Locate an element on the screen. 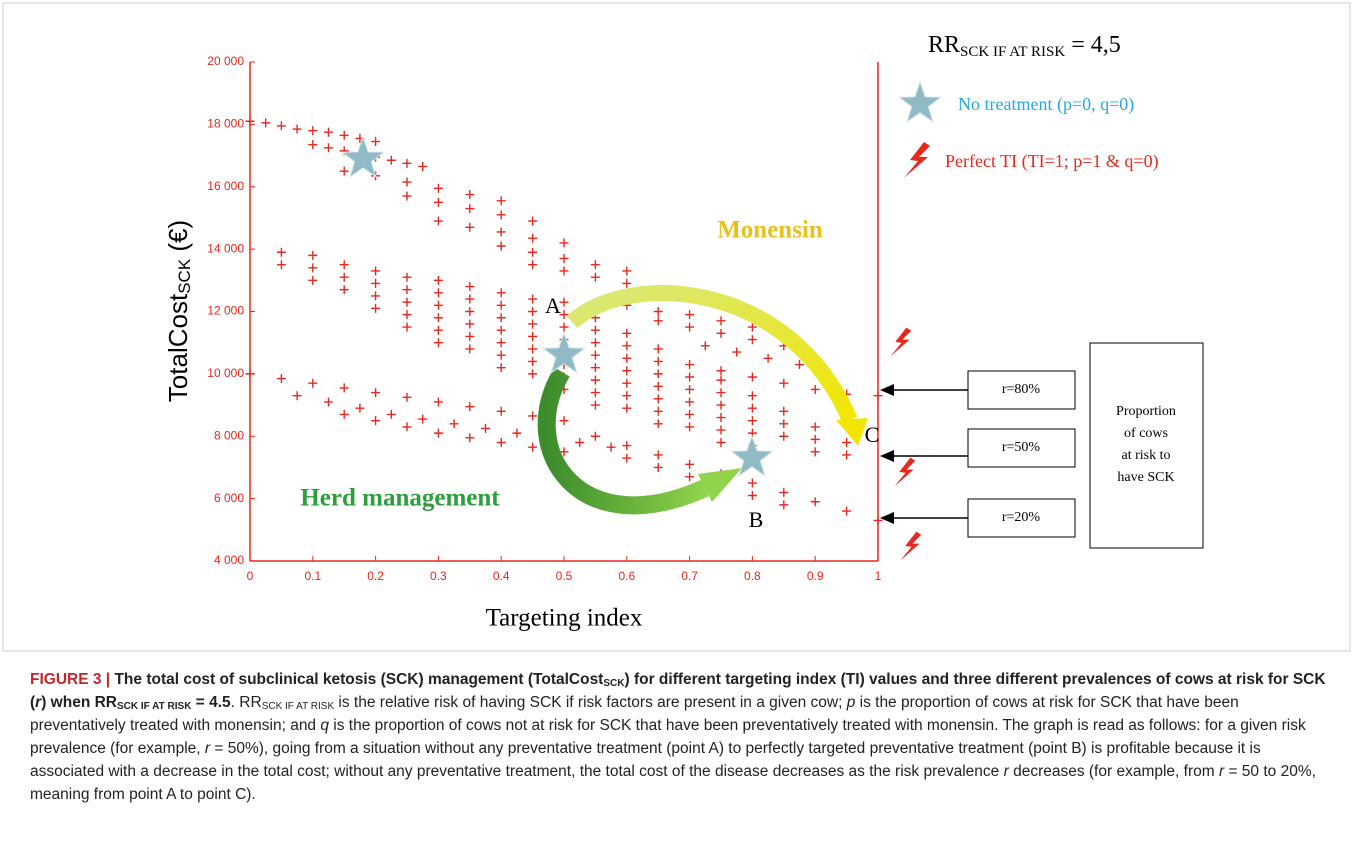 The width and height of the screenshot is (1354, 853). star is located at coordinates (752, 456).